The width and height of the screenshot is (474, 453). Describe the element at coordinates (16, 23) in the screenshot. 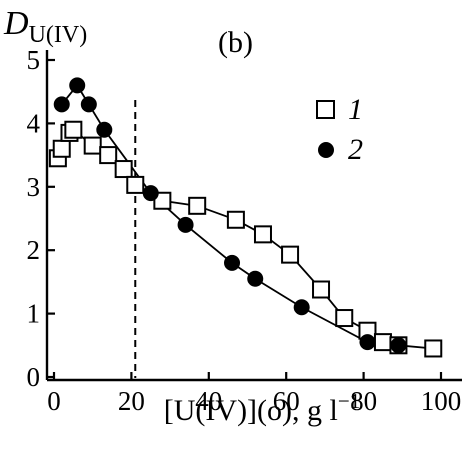

I see `y-axis-label-main: D` at that location.